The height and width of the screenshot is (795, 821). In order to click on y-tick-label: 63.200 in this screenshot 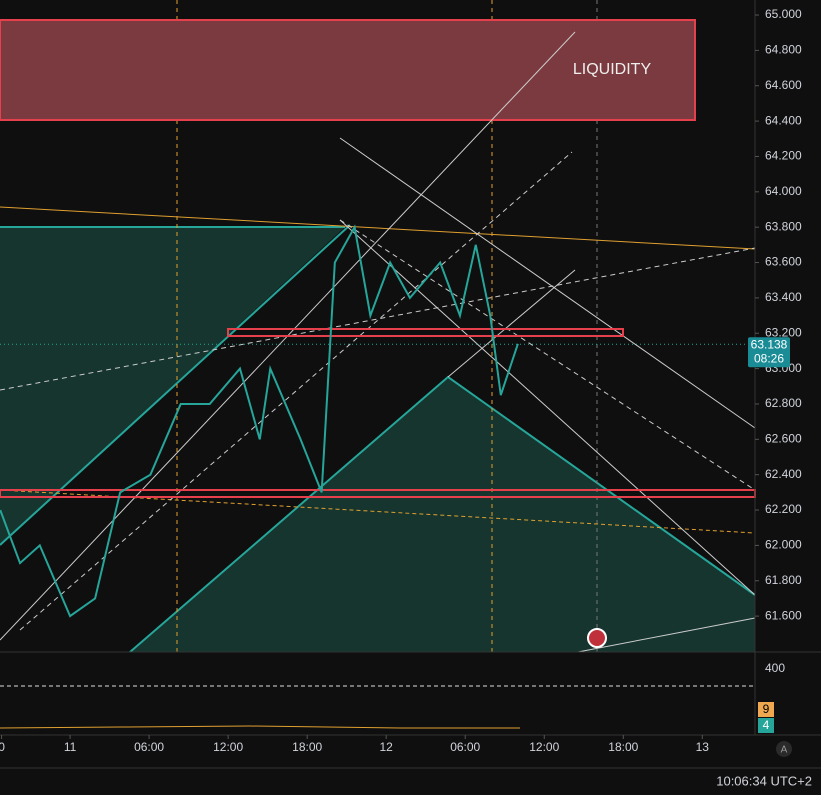, I will do `click(783, 332)`.